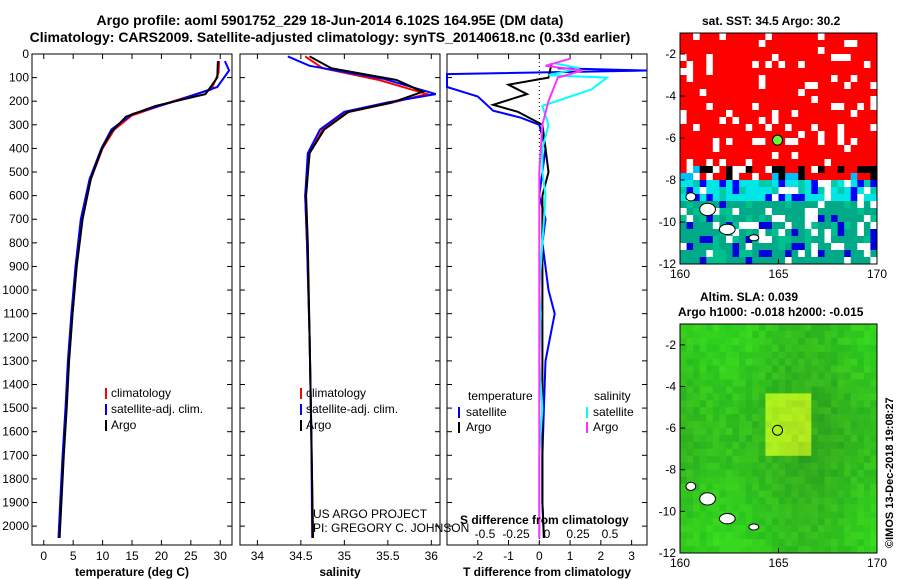  What do you see at coordinates (610, 534) in the screenshot?
I see `top-tick-label: 0.5` at bounding box center [610, 534].